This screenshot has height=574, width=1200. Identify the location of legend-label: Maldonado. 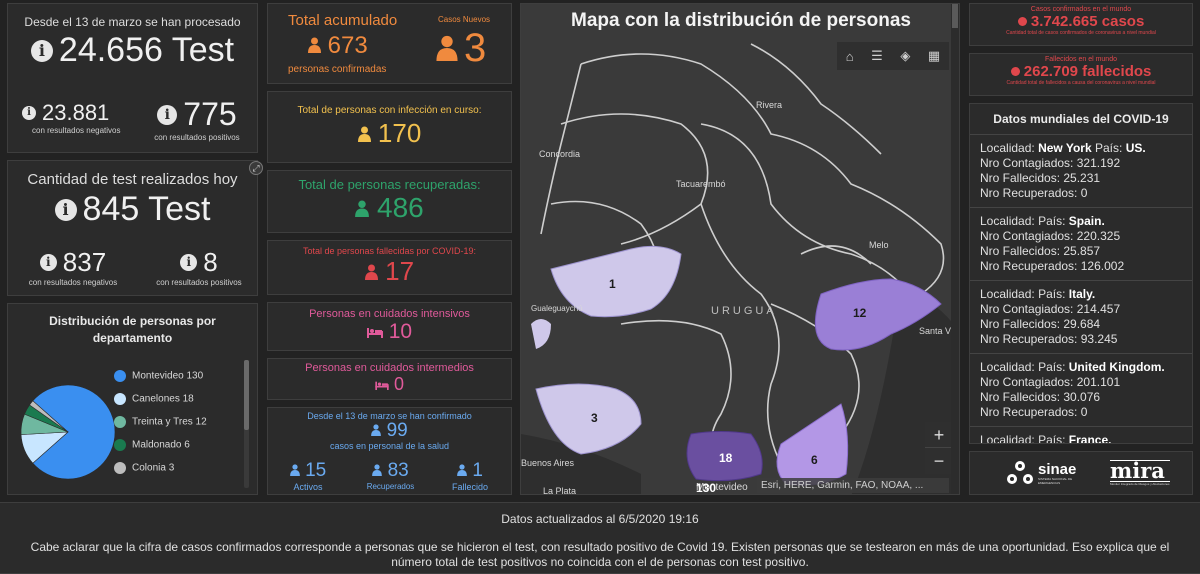
(157, 445).